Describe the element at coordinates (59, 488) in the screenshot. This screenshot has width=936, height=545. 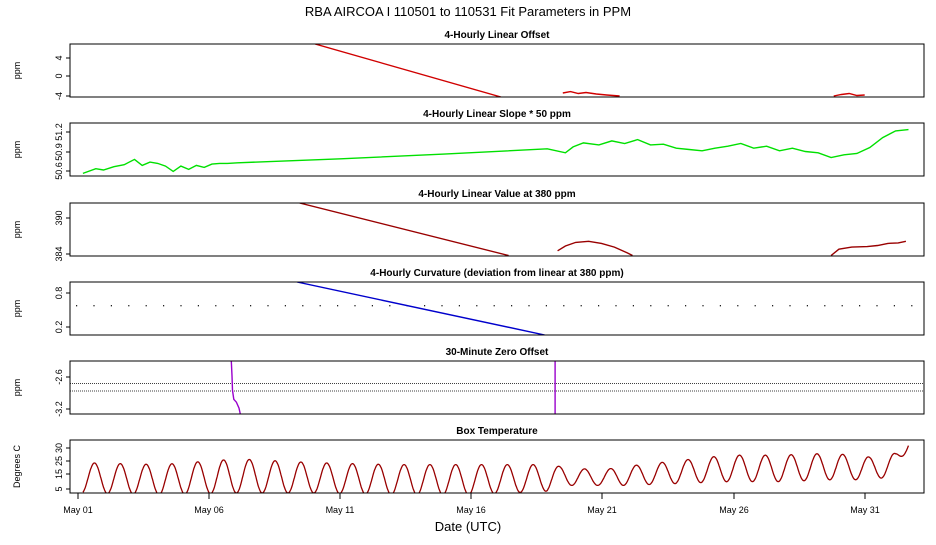
I see `y-tick-label: 5` at that location.